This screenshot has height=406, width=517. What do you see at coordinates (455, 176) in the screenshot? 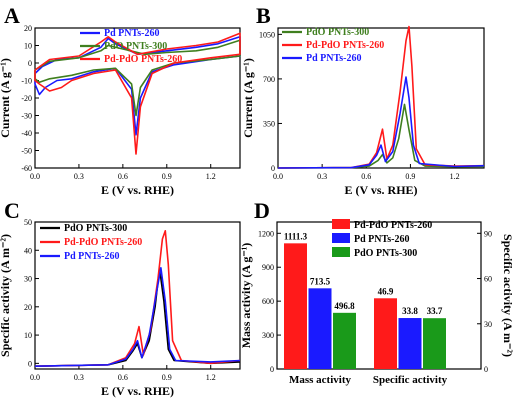
I see `panel-1-xtick-label: 1.2` at bounding box center [455, 176].